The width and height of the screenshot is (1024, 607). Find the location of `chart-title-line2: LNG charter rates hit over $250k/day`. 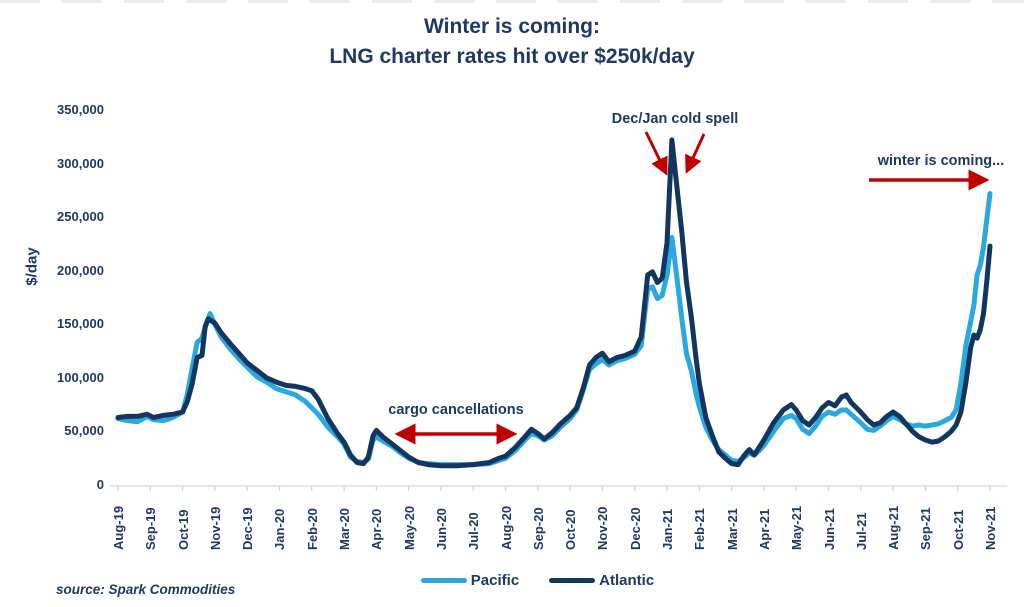

chart-title-line2: LNG charter rates hit over $250k/day is located at coordinates (512, 56).